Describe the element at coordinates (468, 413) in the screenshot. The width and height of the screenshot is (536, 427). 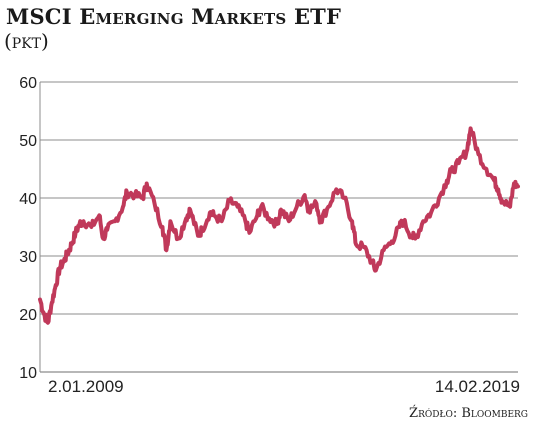
I see `source-note: Źródło: Bloomberg` at that location.